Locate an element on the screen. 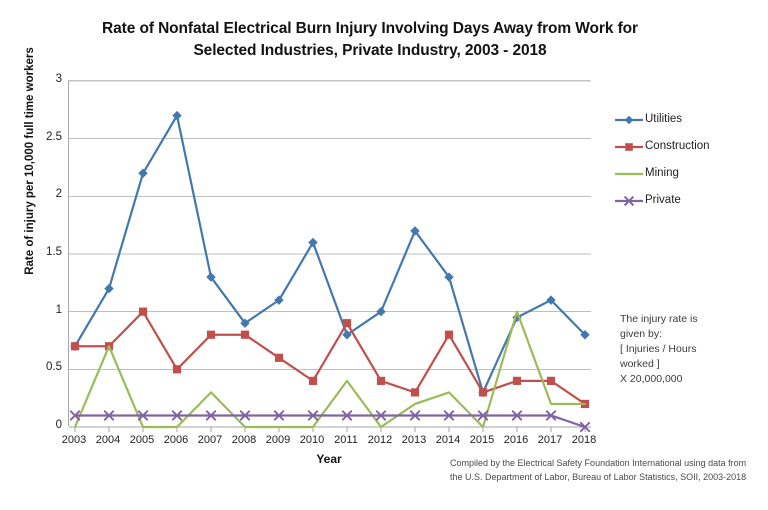  y-axis-tick-label: 1 is located at coordinates (58, 309).